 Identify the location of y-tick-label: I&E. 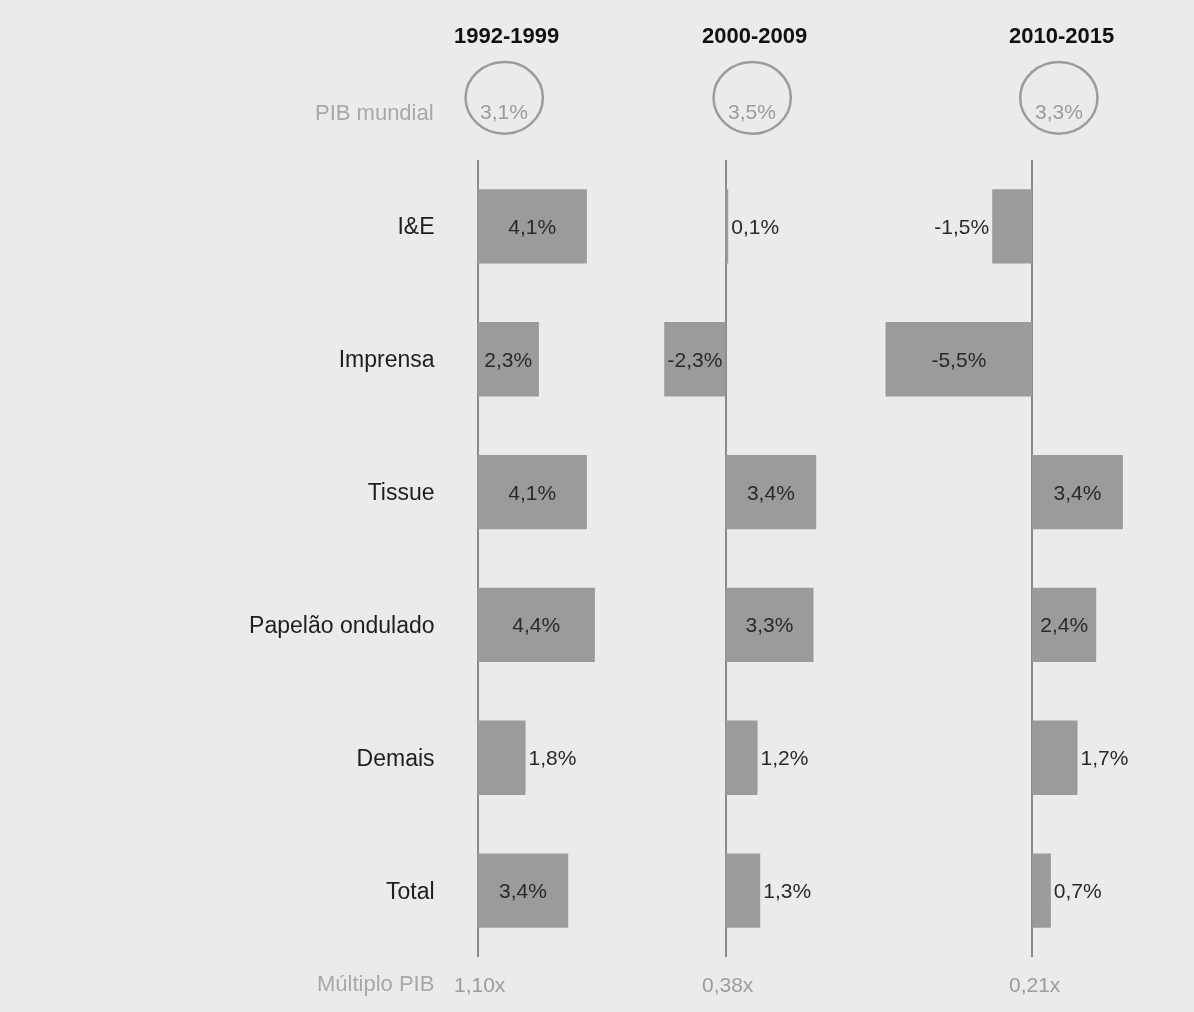
(416, 226).